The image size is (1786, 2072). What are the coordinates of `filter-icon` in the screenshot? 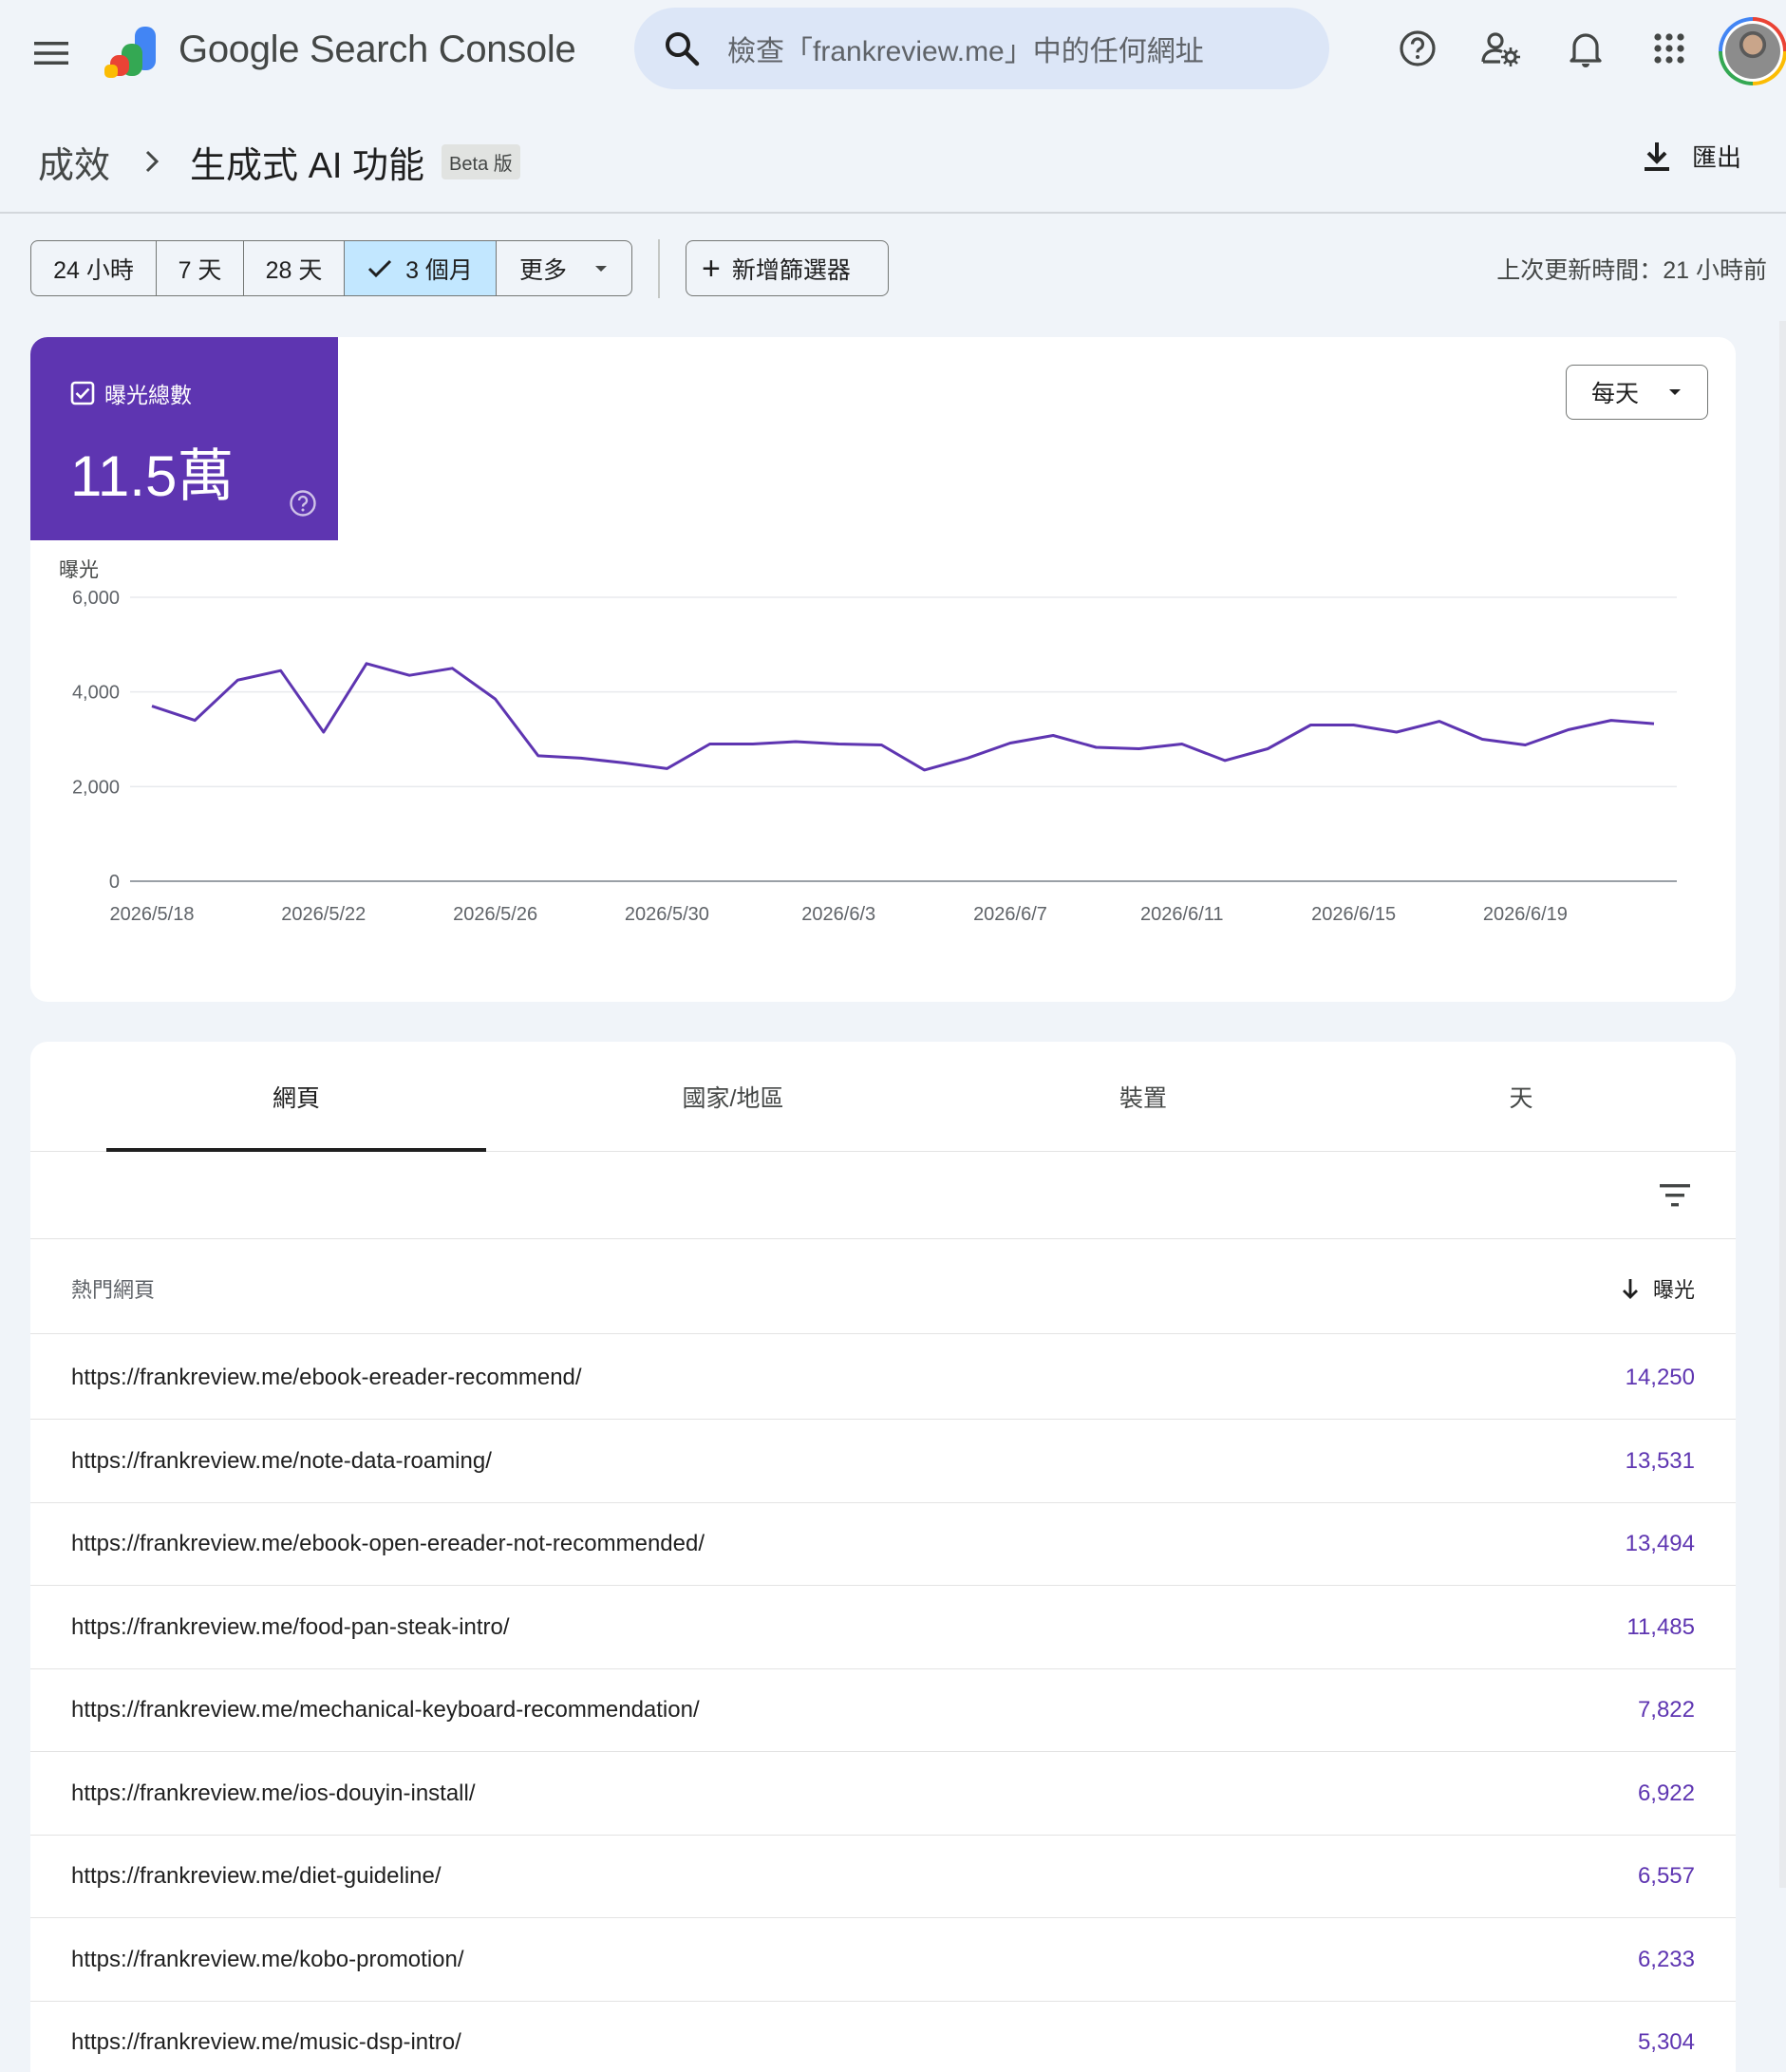 It's located at (1675, 1195).